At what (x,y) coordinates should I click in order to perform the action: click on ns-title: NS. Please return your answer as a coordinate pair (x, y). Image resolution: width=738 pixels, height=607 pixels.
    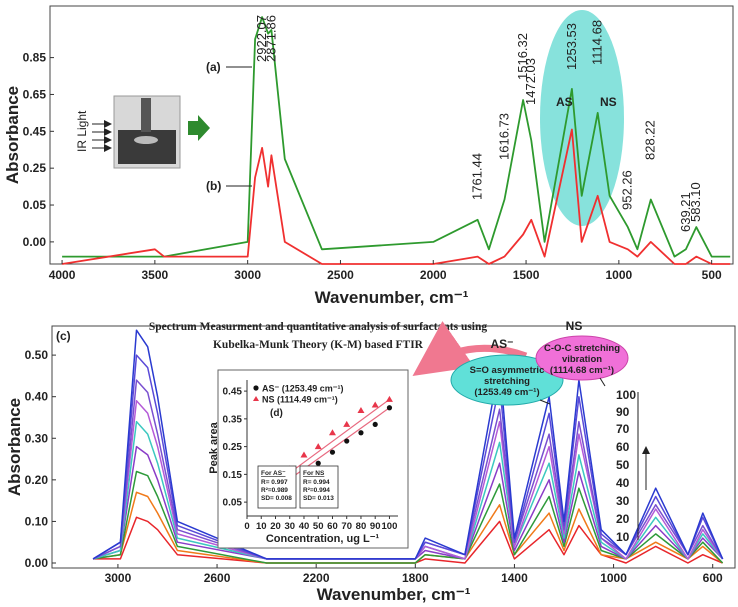
    Looking at the image, I should click on (574, 326).